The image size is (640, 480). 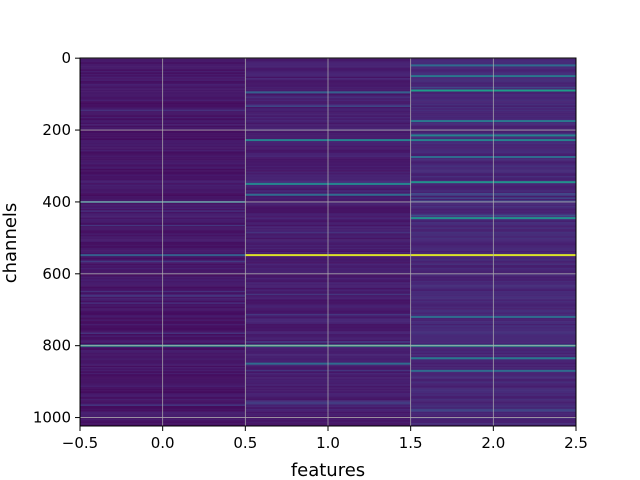 I want to click on x-tick-label: 0.5, so click(x=245, y=443).